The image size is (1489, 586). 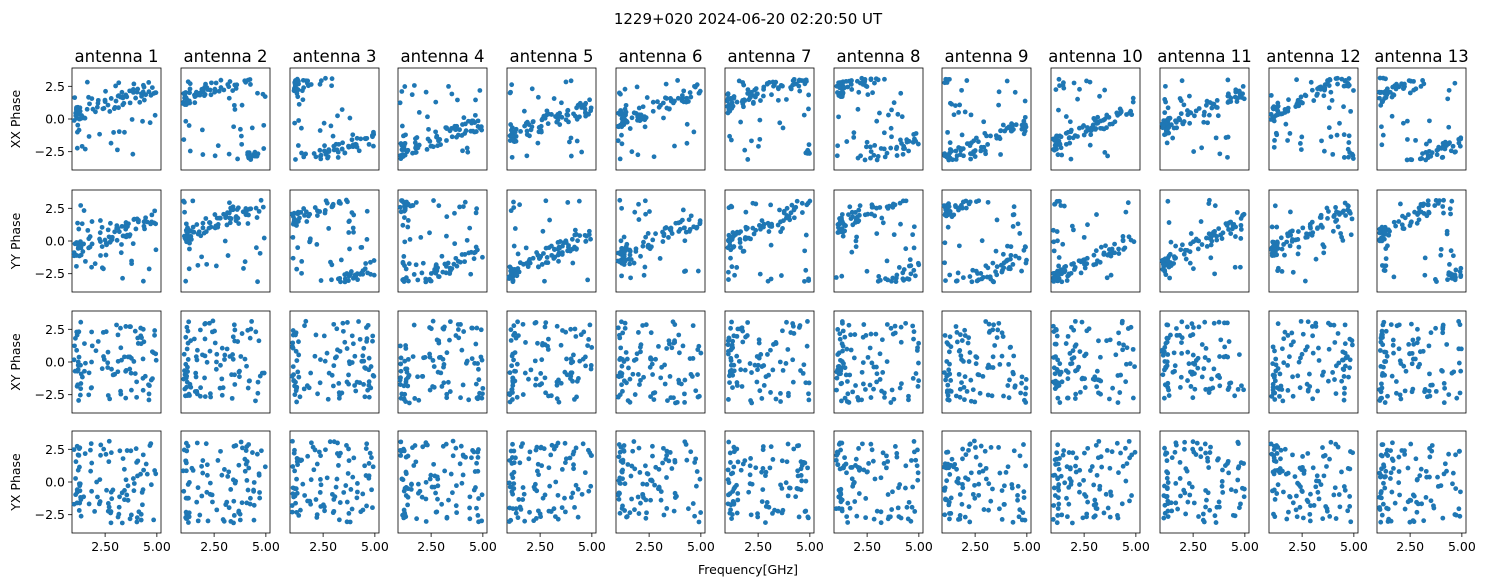 What do you see at coordinates (987, 56) in the screenshot?
I see `column-title: antenna 9` at bounding box center [987, 56].